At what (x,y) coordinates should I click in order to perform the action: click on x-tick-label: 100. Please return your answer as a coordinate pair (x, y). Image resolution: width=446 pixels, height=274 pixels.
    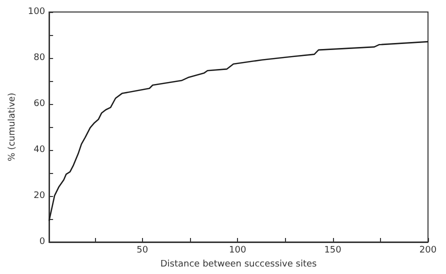
    Looking at the image, I should click on (237, 251).